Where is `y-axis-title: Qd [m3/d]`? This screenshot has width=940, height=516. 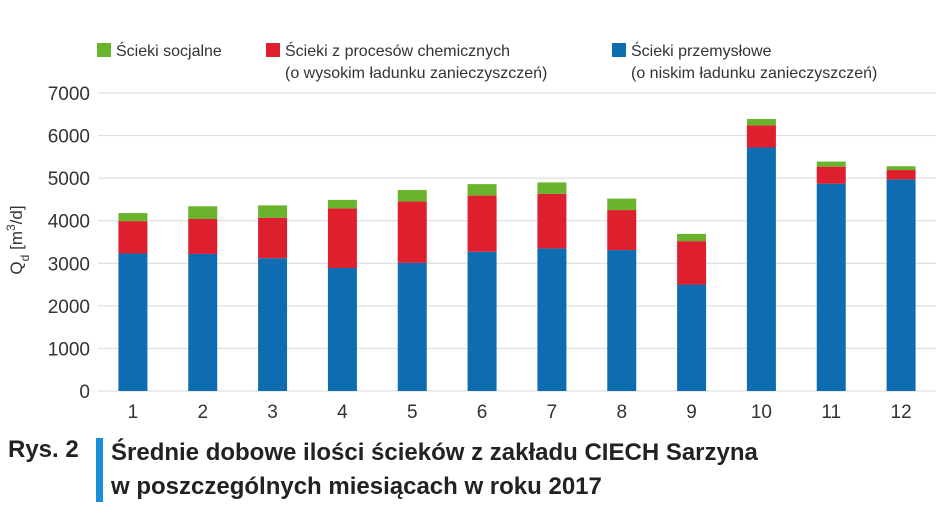
y-axis-title: Qd [m3/d] is located at coordinates (18, 239).